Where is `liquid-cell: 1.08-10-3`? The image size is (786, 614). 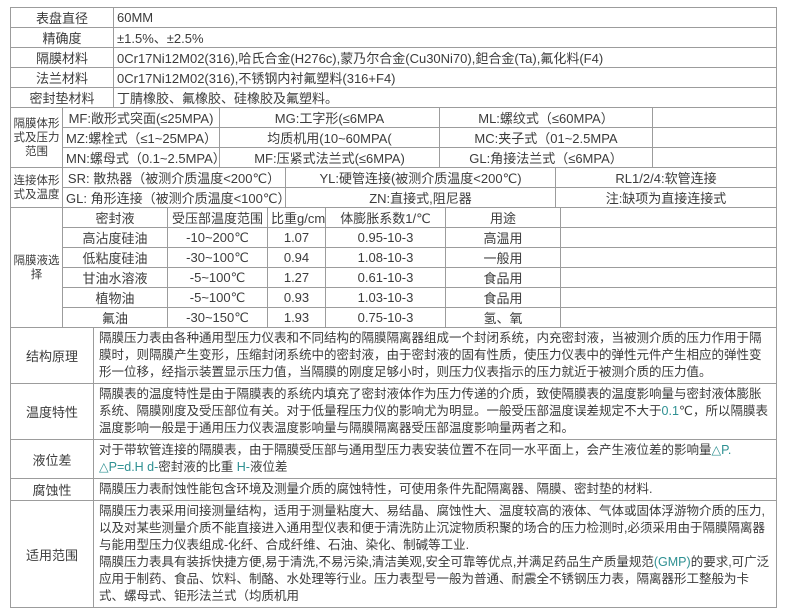
liquid-cell: 1.08-10-3 is located at coordinates (385, 257).